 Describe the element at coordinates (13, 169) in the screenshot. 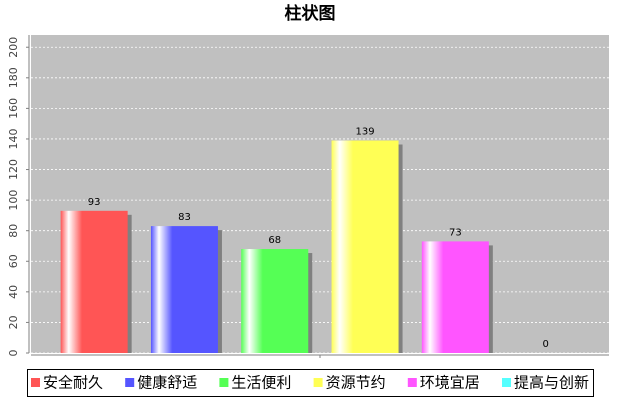

I see `y-tick-label: 120` at that location.